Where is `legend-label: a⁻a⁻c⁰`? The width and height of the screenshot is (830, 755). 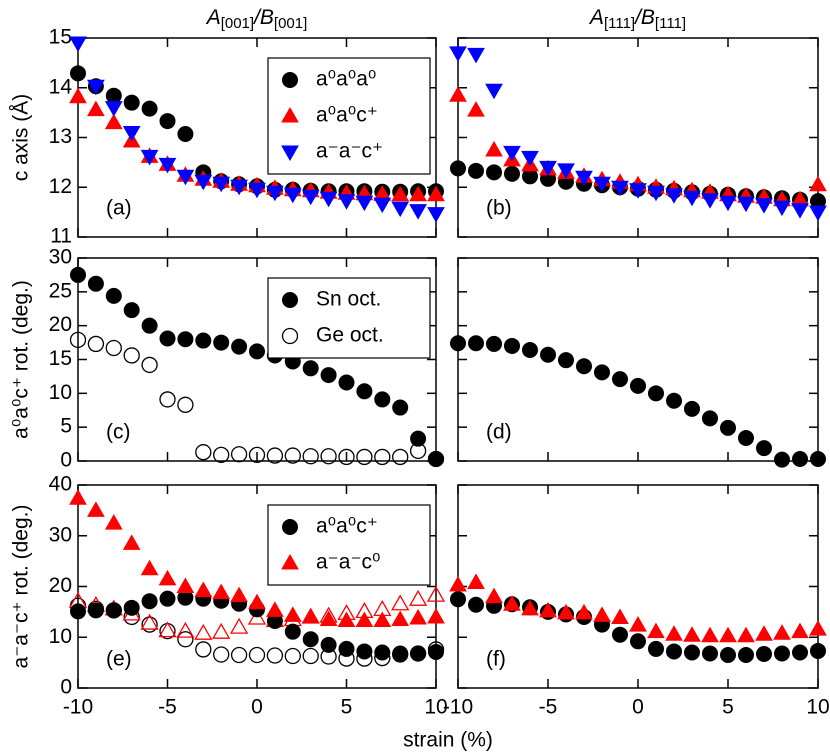
legend-label: a⁻a⁻c⁰ is located at coordinates (348, 562).